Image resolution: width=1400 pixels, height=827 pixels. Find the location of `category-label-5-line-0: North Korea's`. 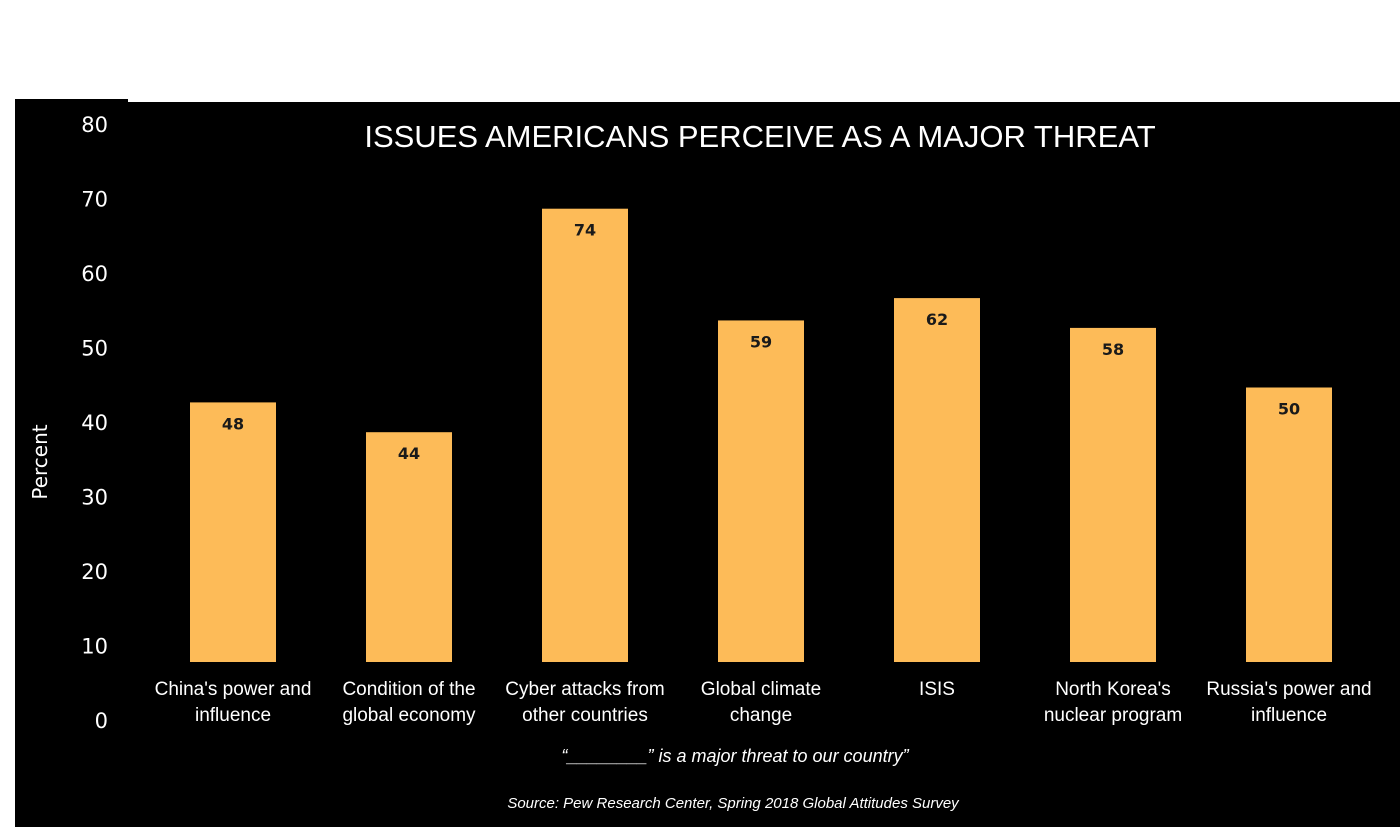

category-label-5-line-0: North Korea's is located at coordinates (1113, 689).